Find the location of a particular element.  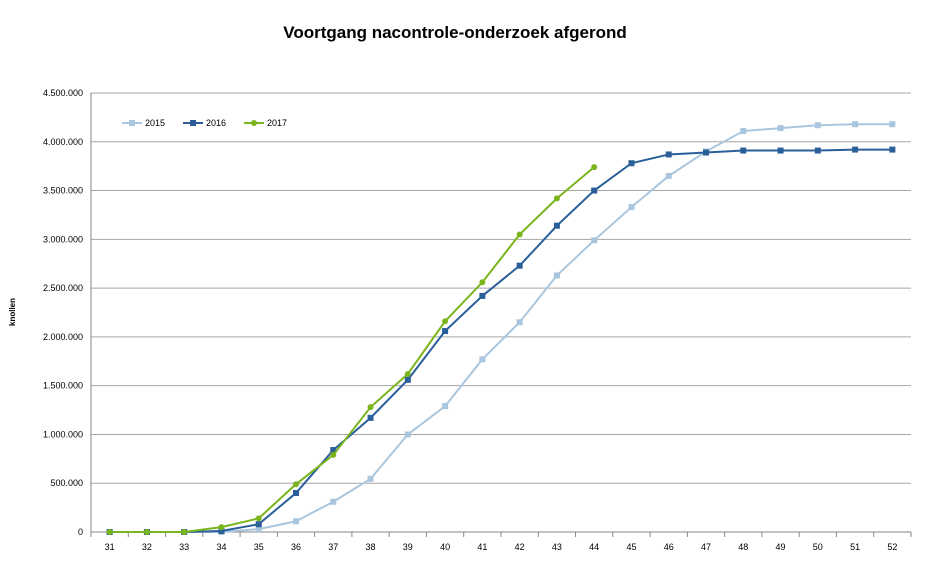

x-tick-label: 39 is located at coordinates (408, 547).